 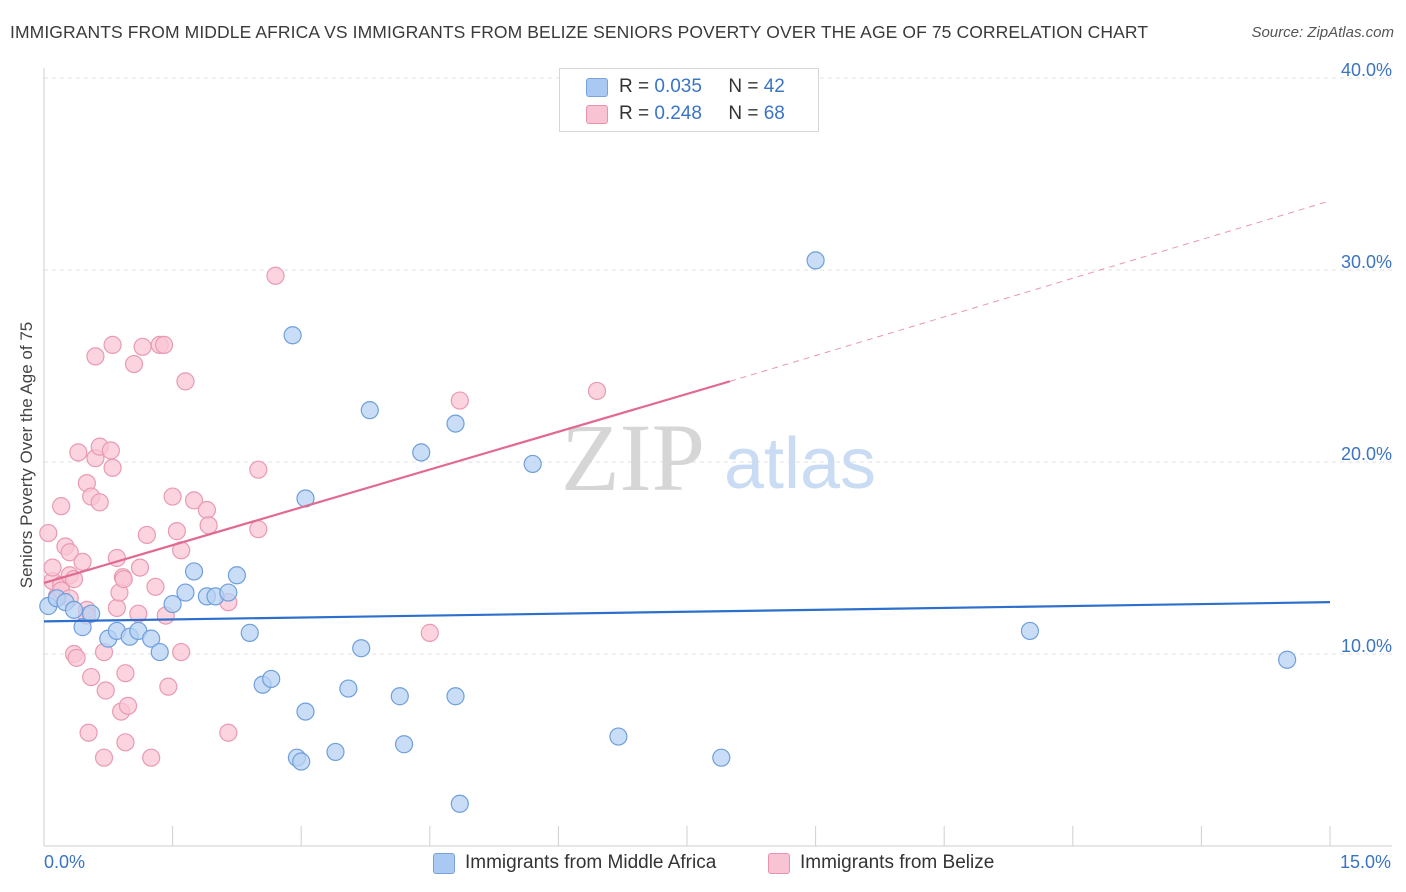 What do you see at coordinates (1366, 862) in the screenshot?
I see `x-axis-max-label: 15.0%` at bounding box center [1366, 862].